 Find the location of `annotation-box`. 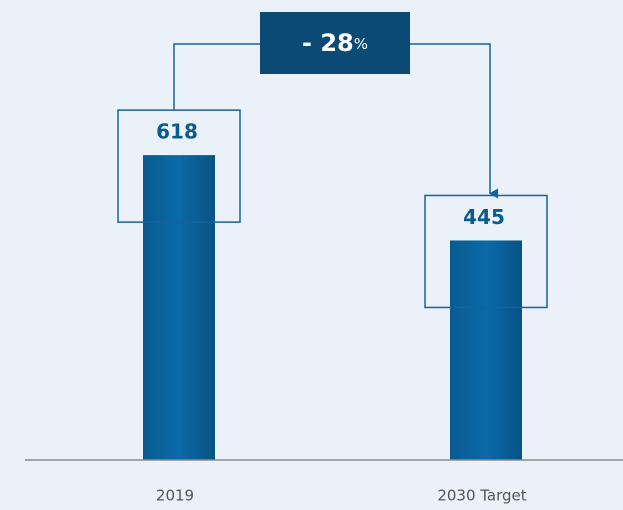

annotation-box is located at coordinates (335, 43).